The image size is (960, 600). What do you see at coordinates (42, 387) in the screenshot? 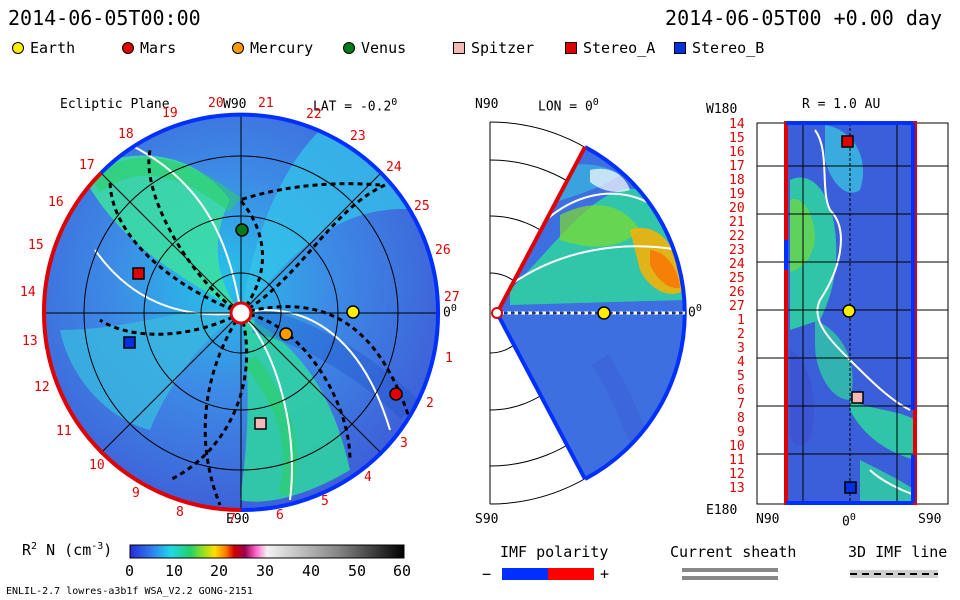
I see `clock-number-12: 12` at bounding box center [42, 387].